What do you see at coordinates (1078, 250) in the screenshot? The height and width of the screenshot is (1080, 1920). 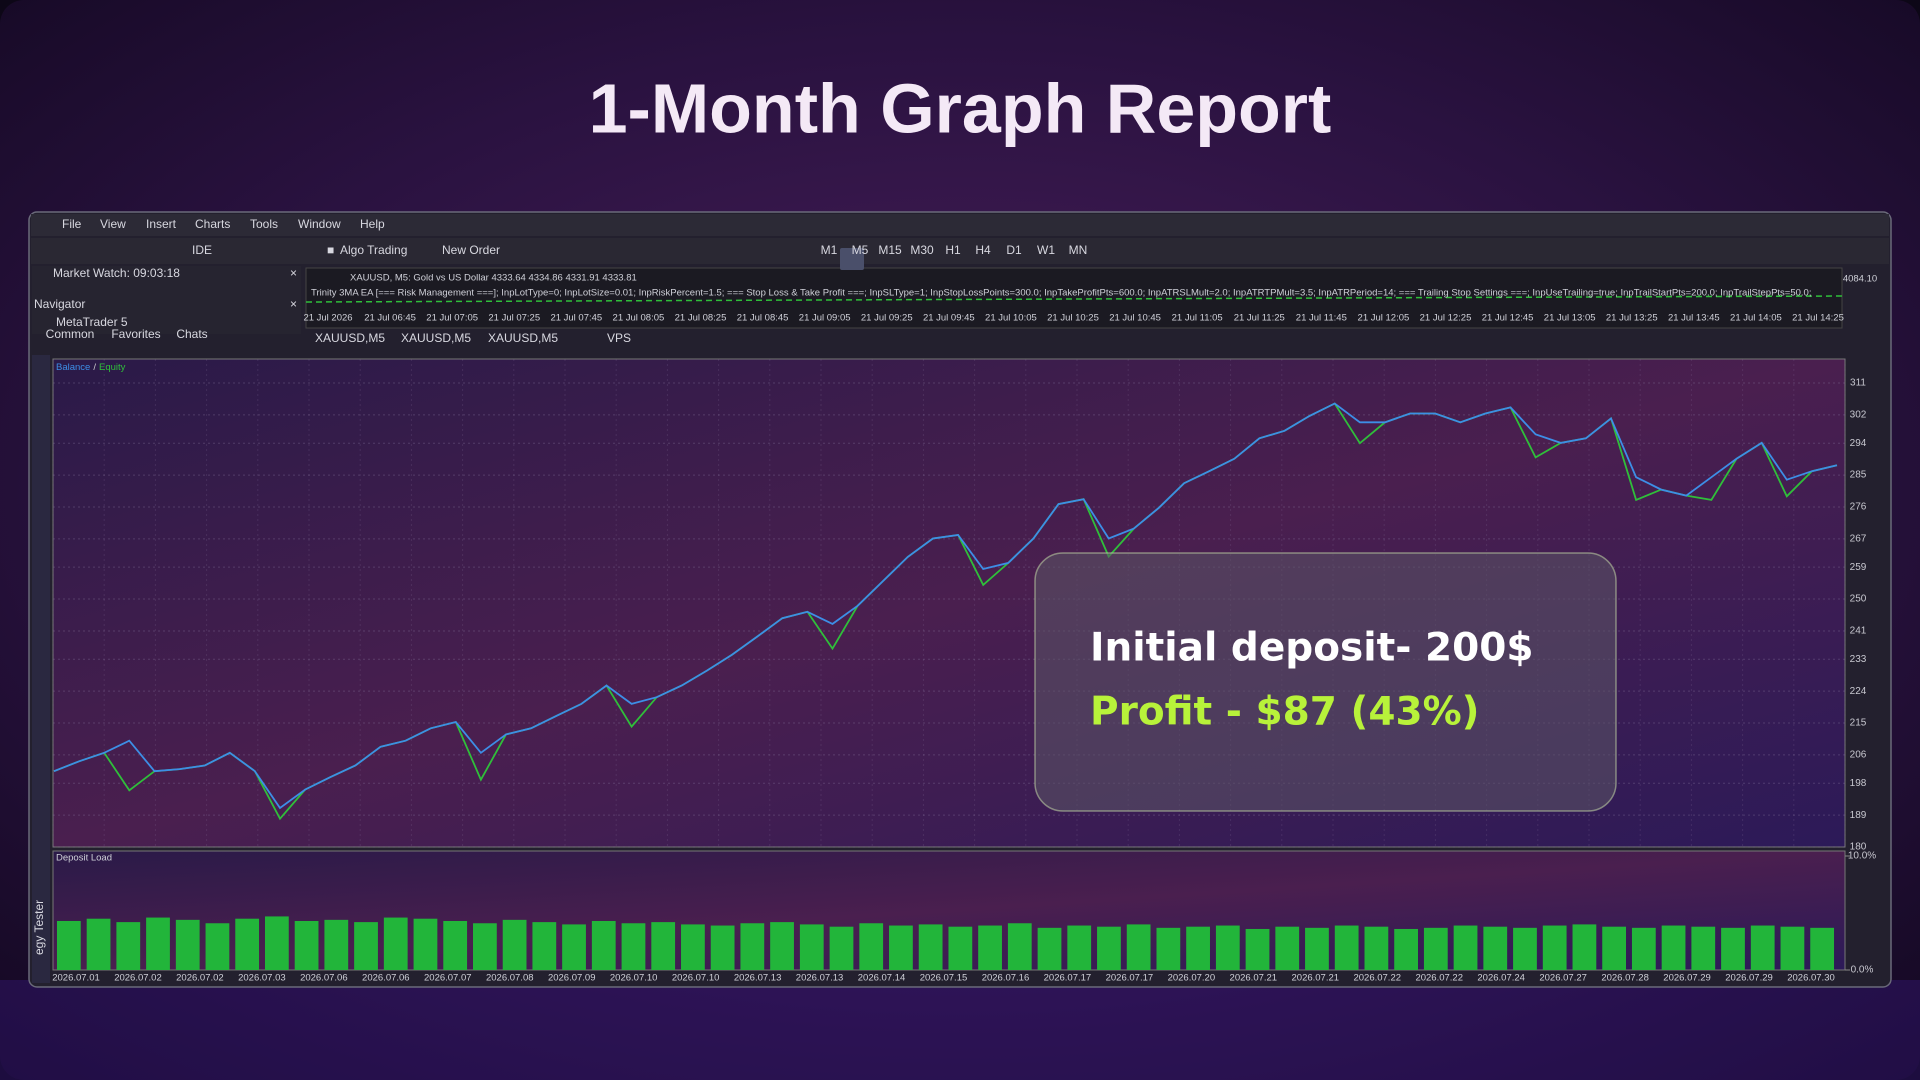 I see `timeframe: MN` at bounding box center [1078, 250].